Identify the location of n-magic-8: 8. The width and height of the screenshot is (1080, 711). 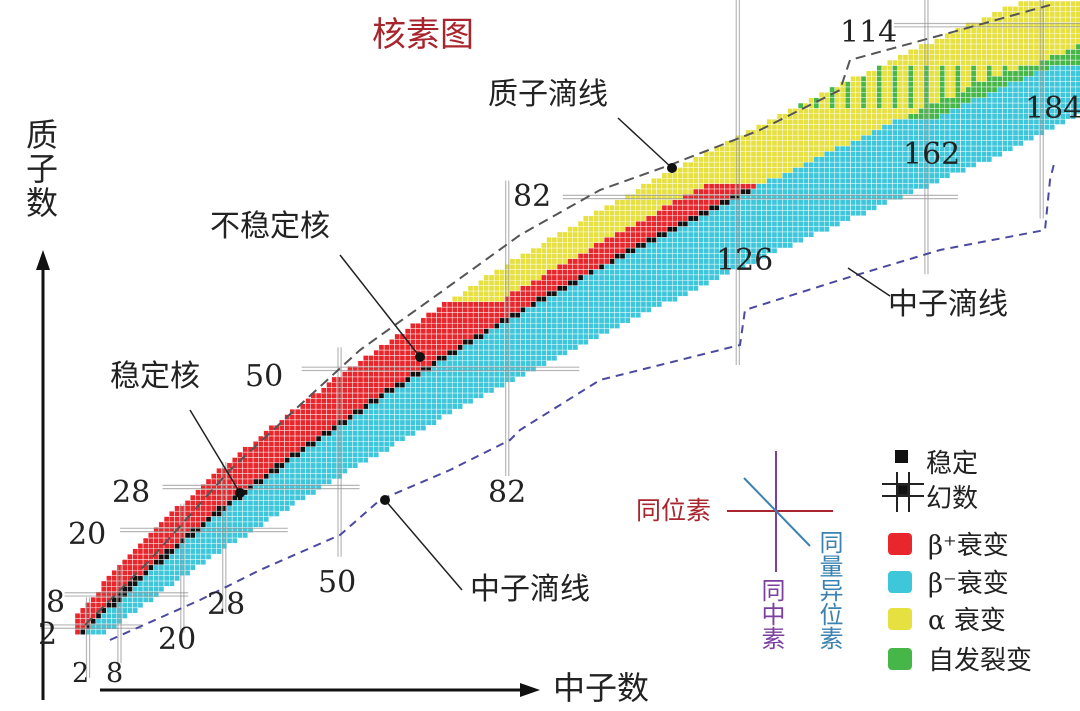
(115, 673).